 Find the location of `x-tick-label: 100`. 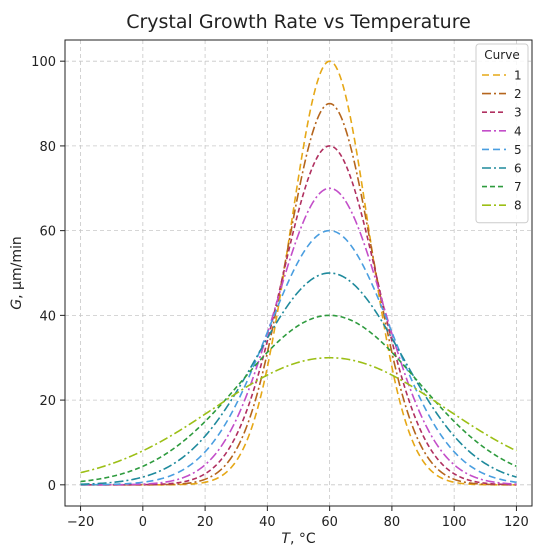

x-tick-label: 100 is located at coordinates (454, 522).